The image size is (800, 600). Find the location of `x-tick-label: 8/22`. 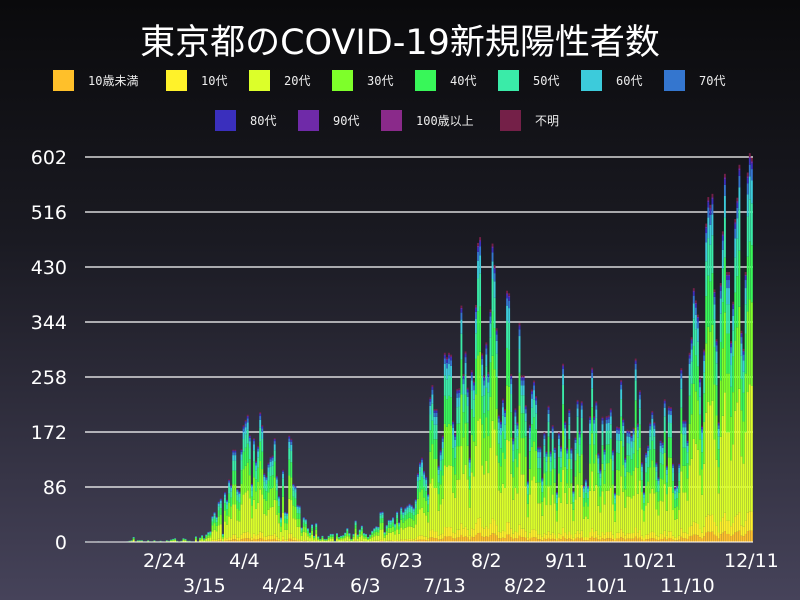

x-tick-label: 8/22 is located at coordinates (525, 586).